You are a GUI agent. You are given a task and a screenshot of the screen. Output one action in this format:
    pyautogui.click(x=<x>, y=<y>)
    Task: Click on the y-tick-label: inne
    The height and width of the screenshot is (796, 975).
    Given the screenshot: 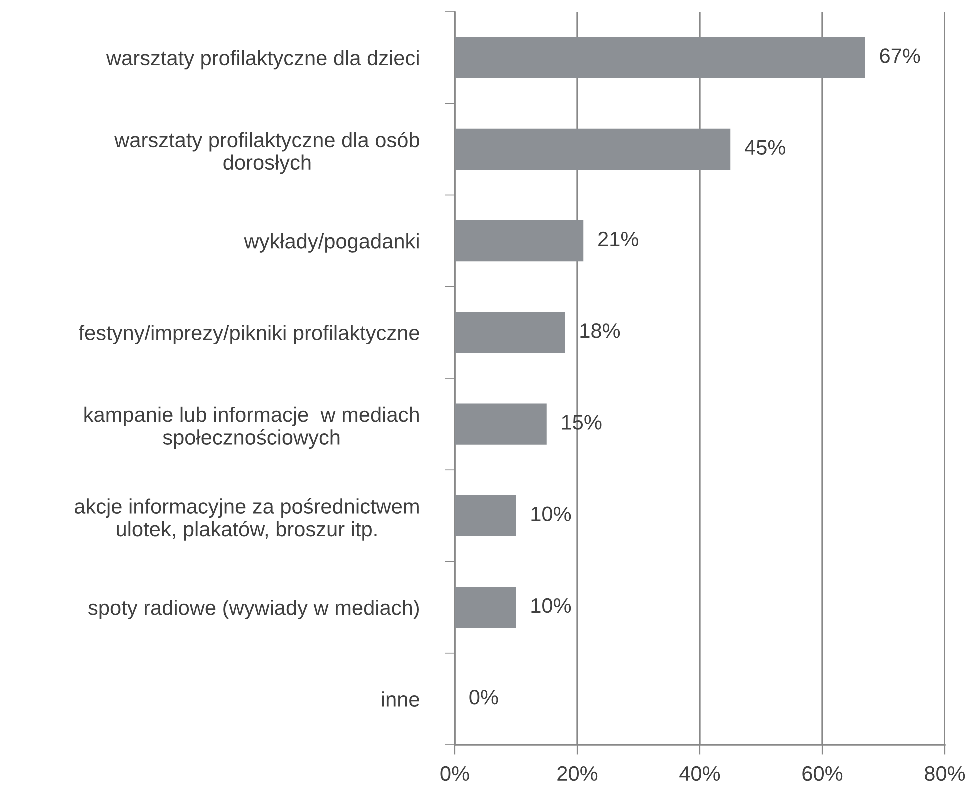 What is the action you would take?
    pyautogui.click(x=401, y=699)
    